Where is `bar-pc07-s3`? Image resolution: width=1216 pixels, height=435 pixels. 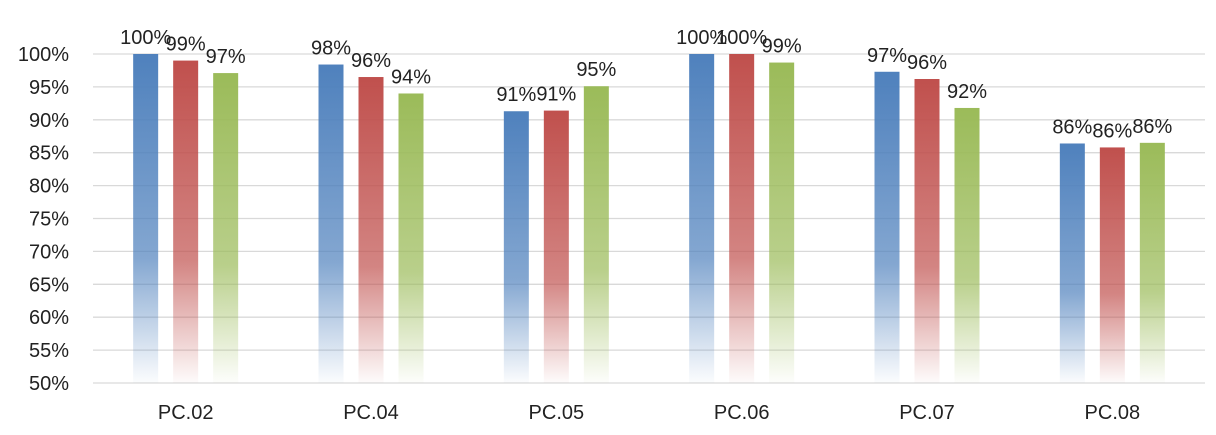 bar-pc07-s3 is located at coordinates (967, 245).